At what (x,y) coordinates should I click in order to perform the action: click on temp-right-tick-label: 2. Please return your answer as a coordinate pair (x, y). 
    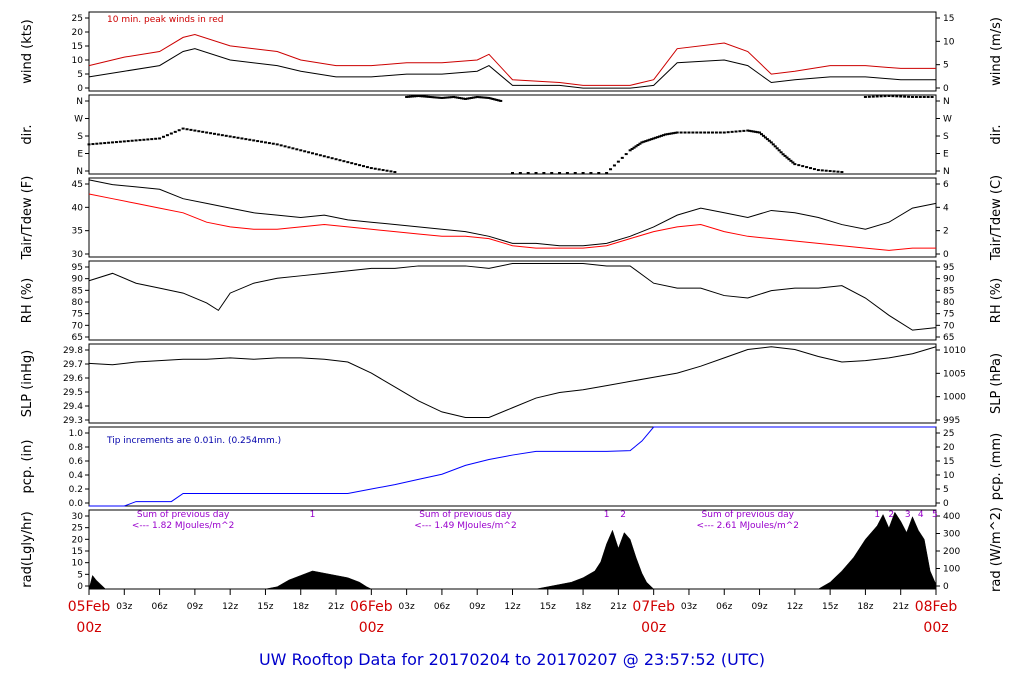
    Looking at the image, I should click on (946, 232).